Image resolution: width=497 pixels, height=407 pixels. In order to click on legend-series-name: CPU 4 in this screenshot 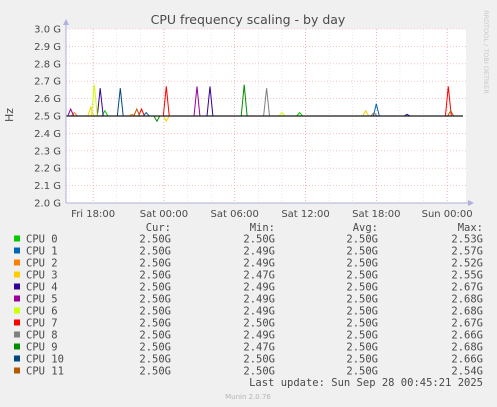, I will do `click(42, 288)`.